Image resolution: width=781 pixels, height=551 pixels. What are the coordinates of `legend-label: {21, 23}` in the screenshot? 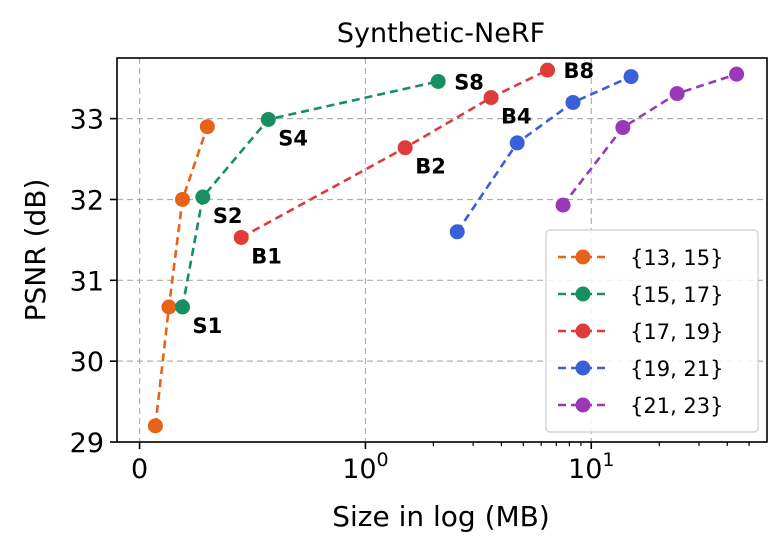 It's located at (677, 406).